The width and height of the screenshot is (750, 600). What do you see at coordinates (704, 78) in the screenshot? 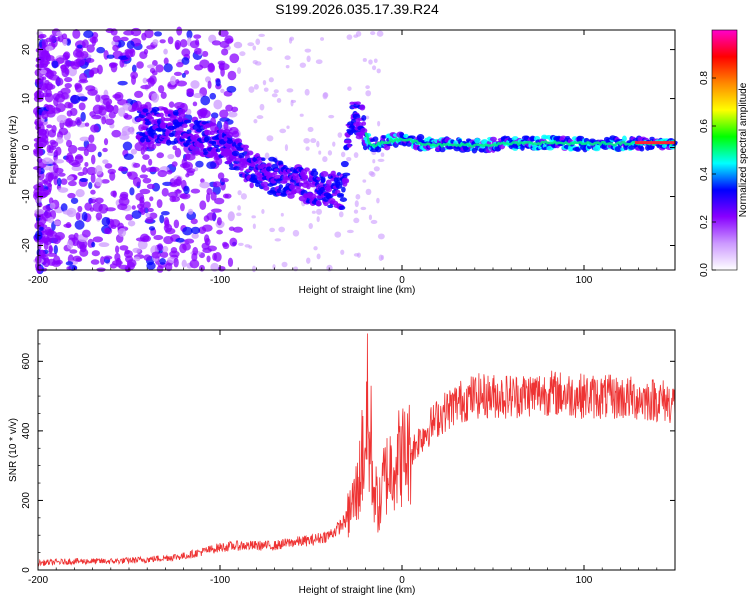
I see `colorbar-tick-label: 0.8` at bounding box center [704, 78].